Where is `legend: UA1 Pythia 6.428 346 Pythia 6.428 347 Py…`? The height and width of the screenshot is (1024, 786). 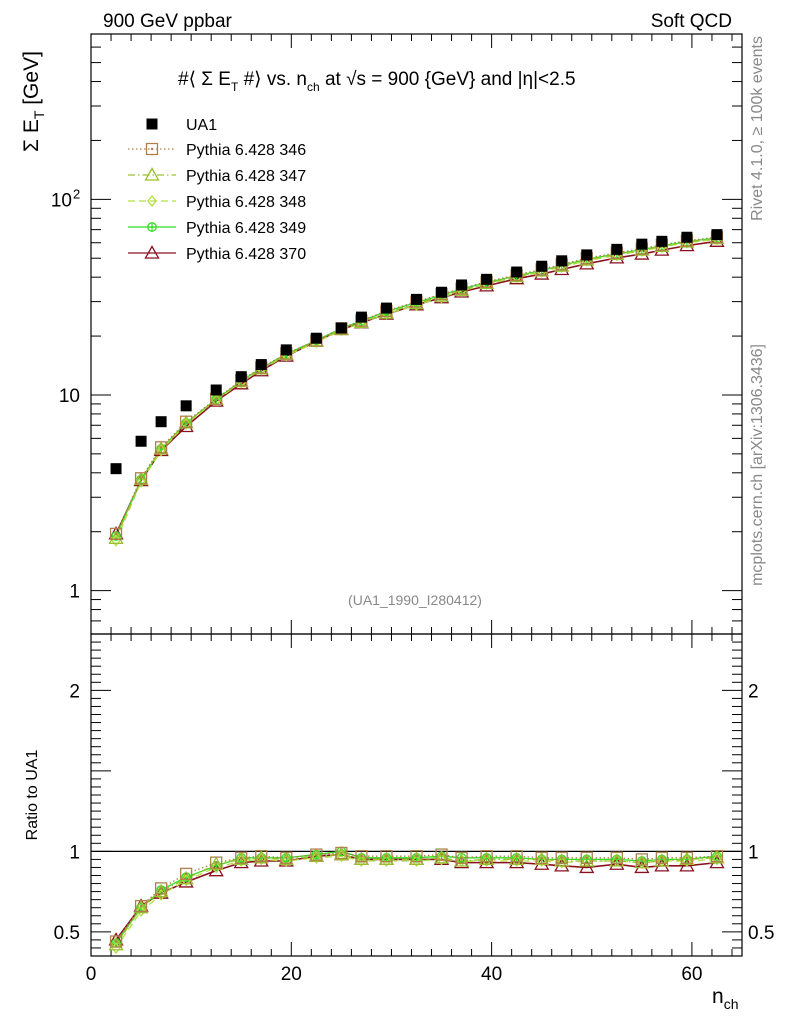
legend: UA1 Pythia 6.428 346 Pythia 6.428 347 Py… is located at coordinates (217, 190).